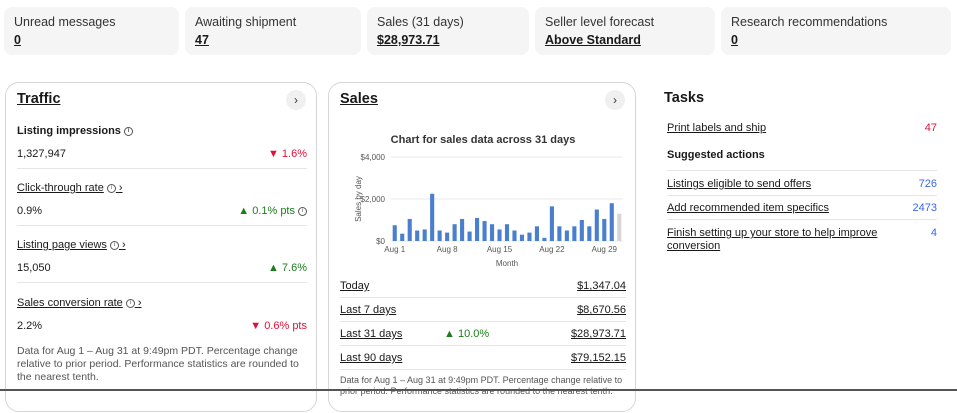 The image size is (957, 413). Describe the element at coordinates (287, 154) in the screenshot. I see `metric-change-negative: ▼ 1.6%` at that location.